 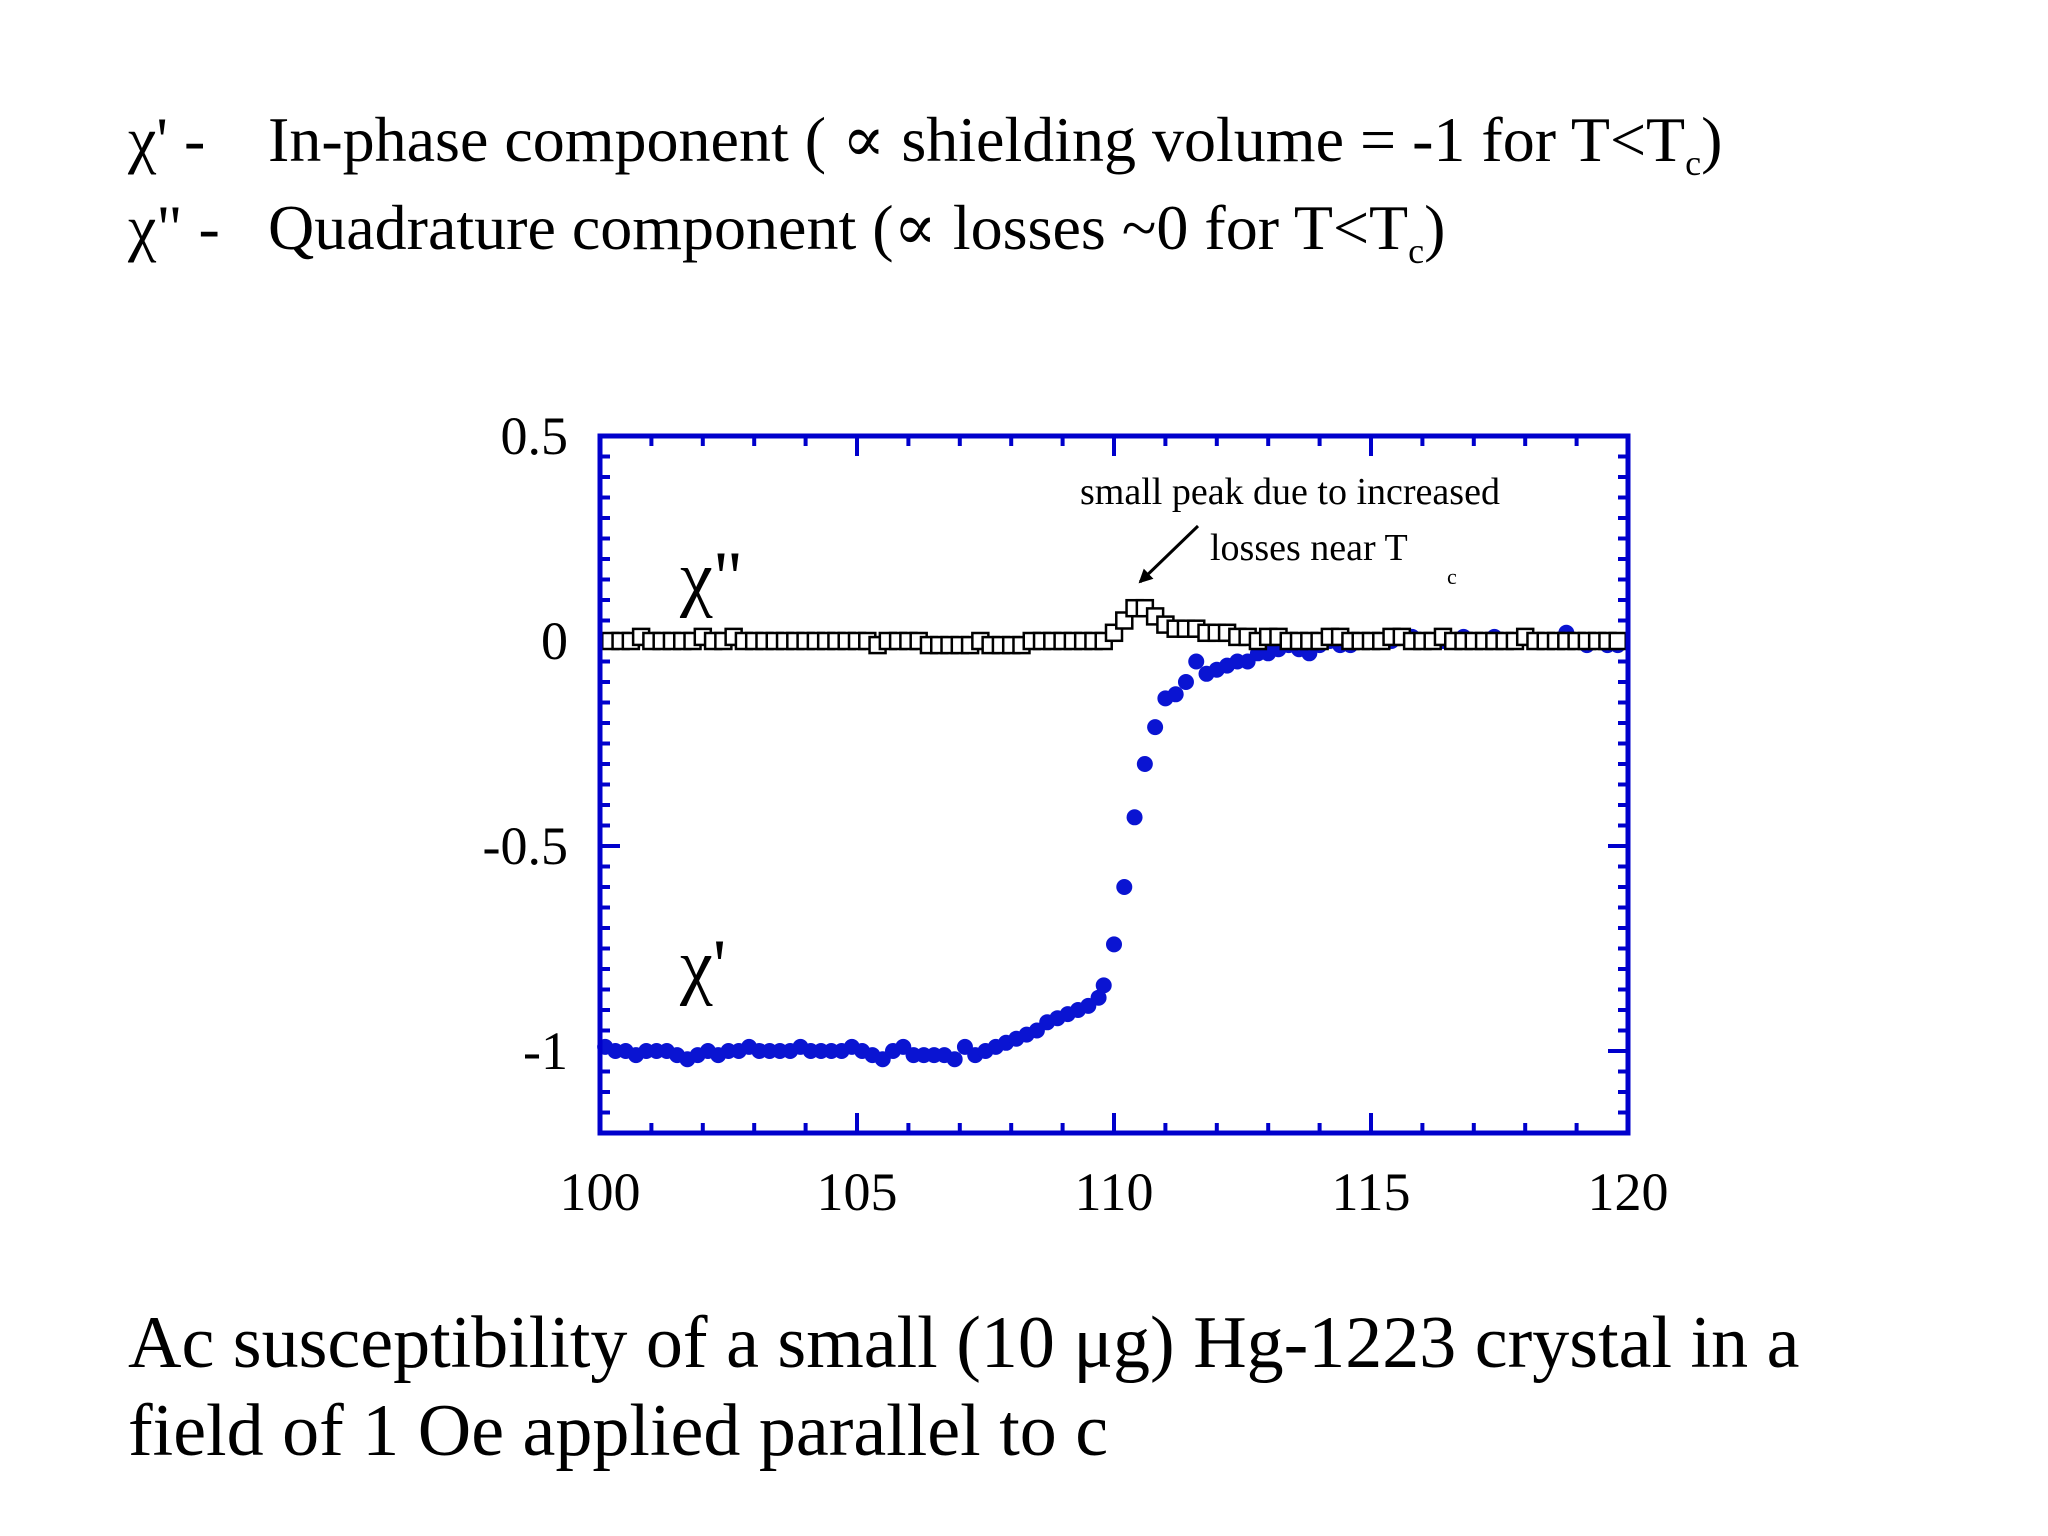 I want to click on chi-prime-symbol: χ' -, so click(x=167, y=139).